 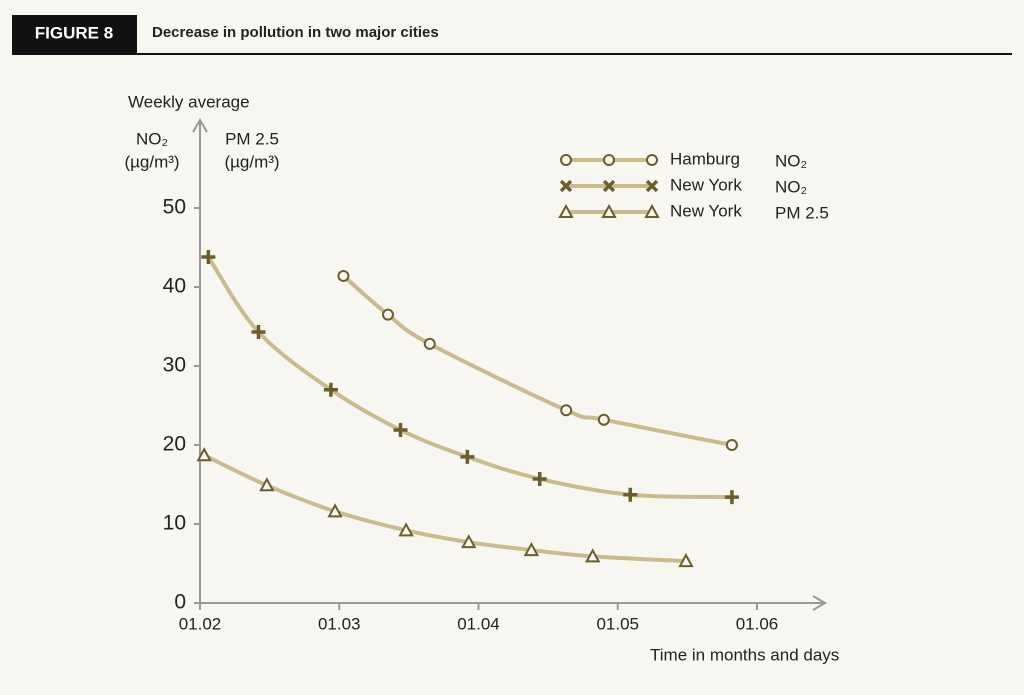 What do you see at coordinates (200, 623) in the screenshot?
I see `x-tick-label: 01.02` at bounding box center [200, 623].